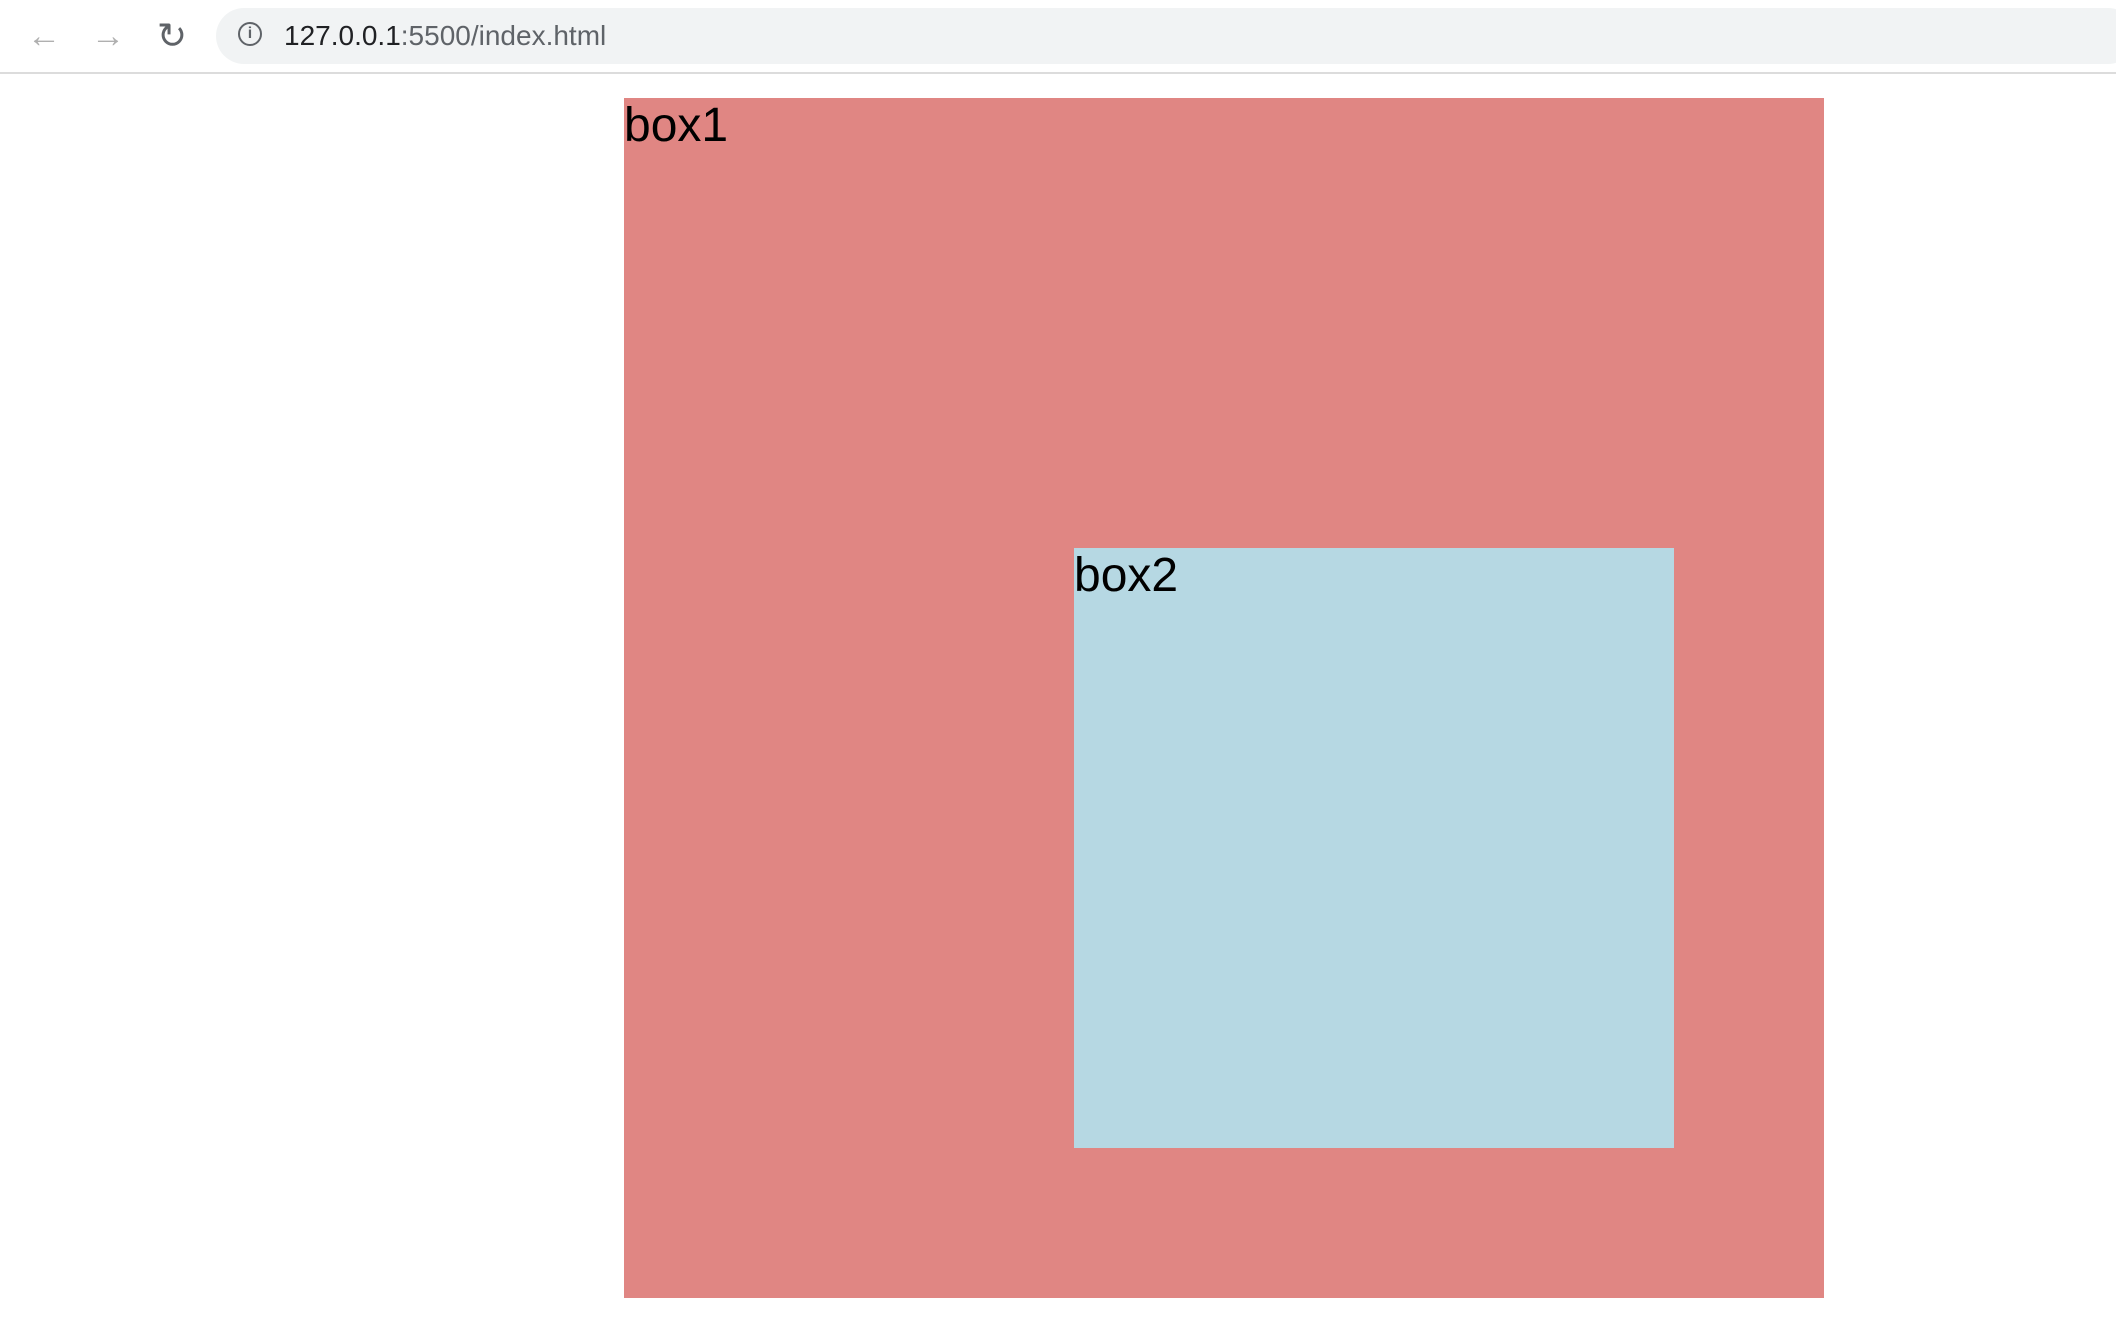 This screenshot has height=1342, width=2116. I want to click on box2-label: box2, so click(1126, 575).